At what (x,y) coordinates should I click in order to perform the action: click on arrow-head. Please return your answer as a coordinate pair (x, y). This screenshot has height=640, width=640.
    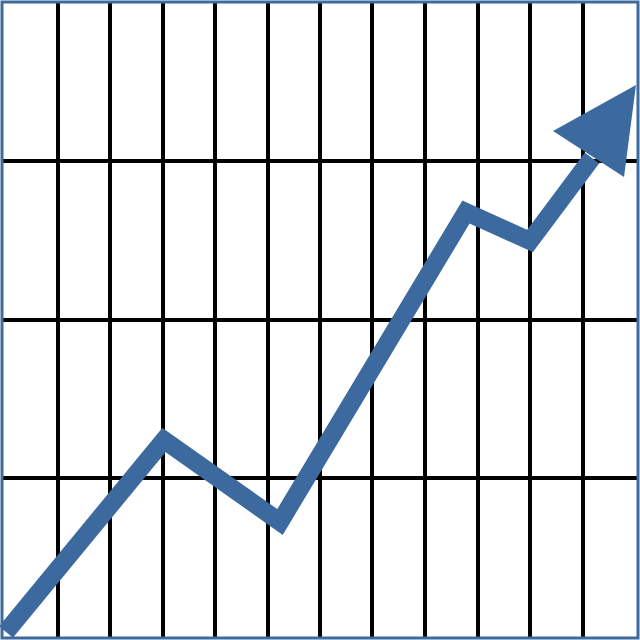
    Looking at the image, I should click on (594, 131).